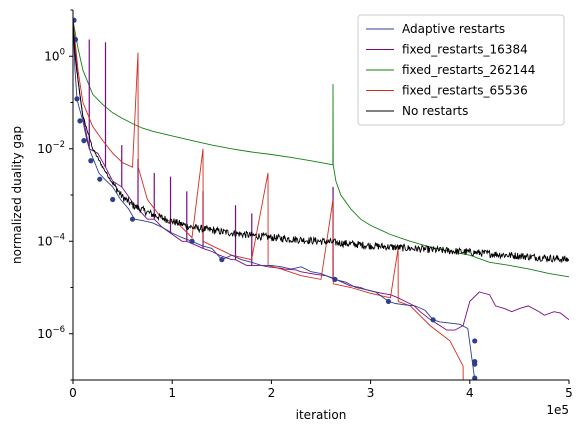 This screenshot has height=432, width=583. Describe the element at coordinates (453, 29) in the screenshot. I see `legend-entry: Adaptive restarts` at that location.